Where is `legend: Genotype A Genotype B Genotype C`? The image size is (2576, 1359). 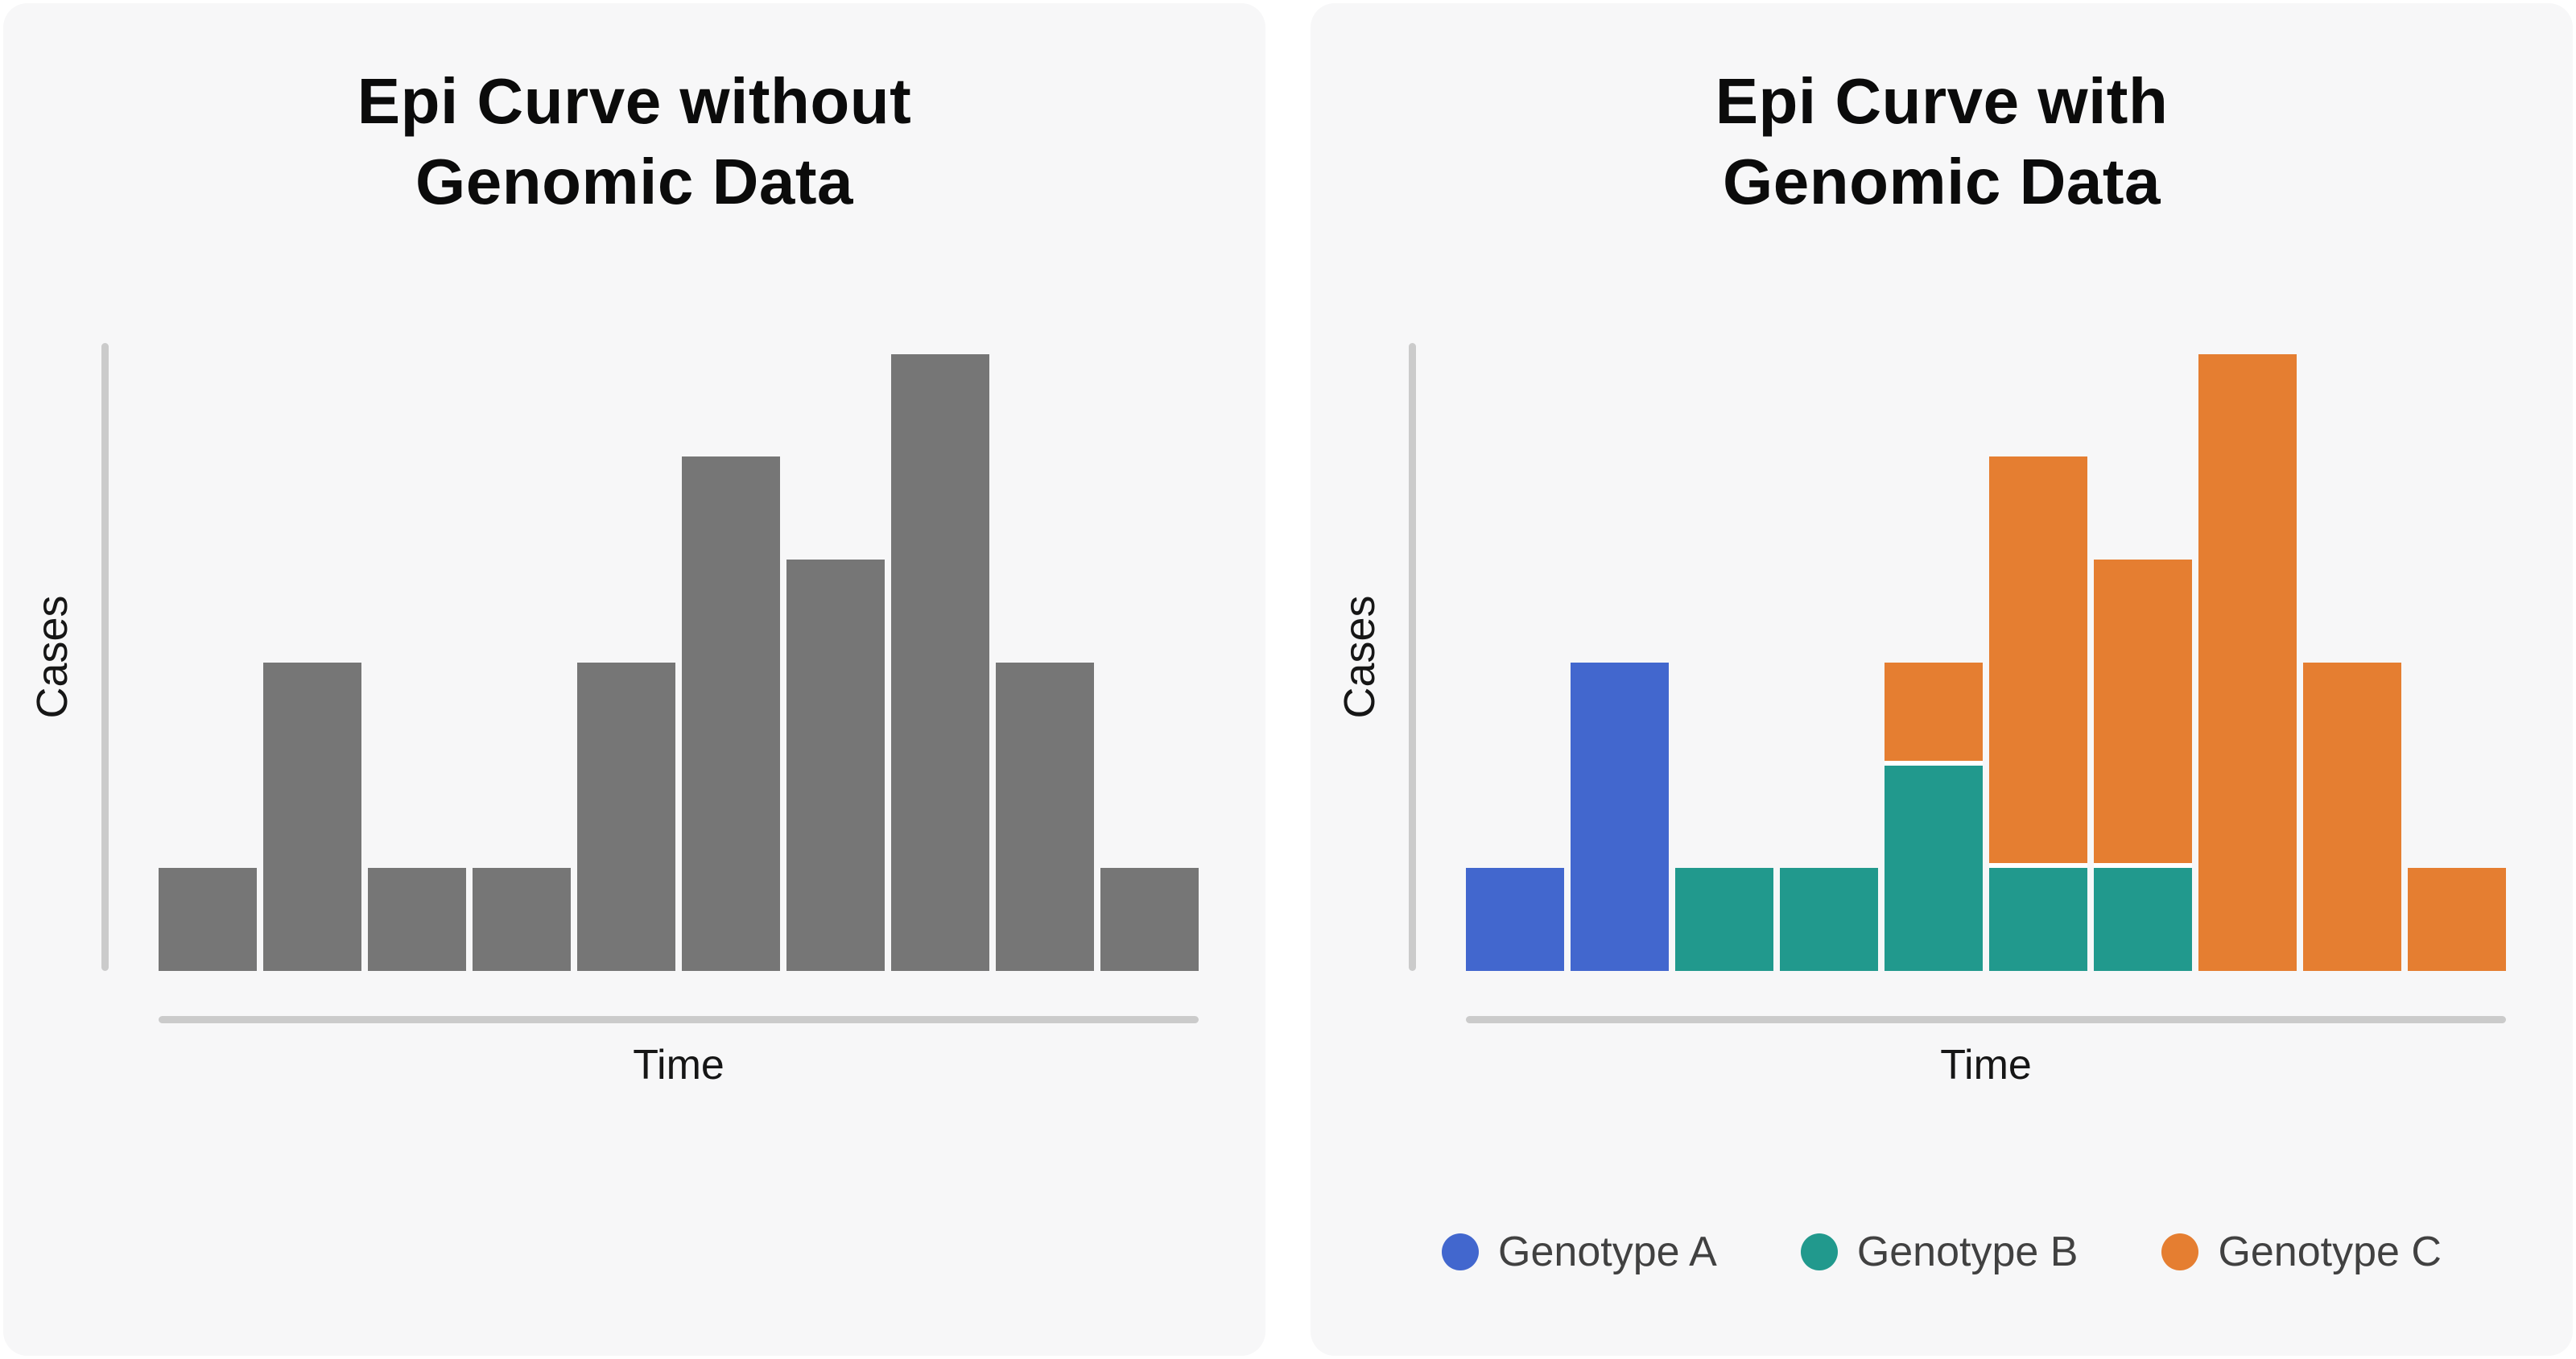
legend: Genotype A Genotype B Genotype C is located at coordinates (1942, 1252).